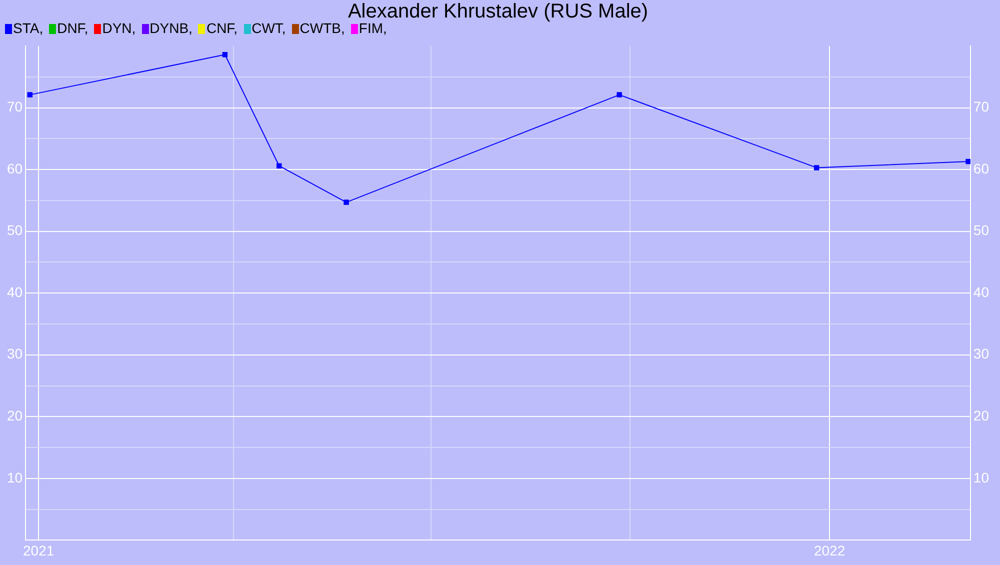 The image size is (1000, 565). I want to click on legend-label: DYNB,, so click(171, 28).